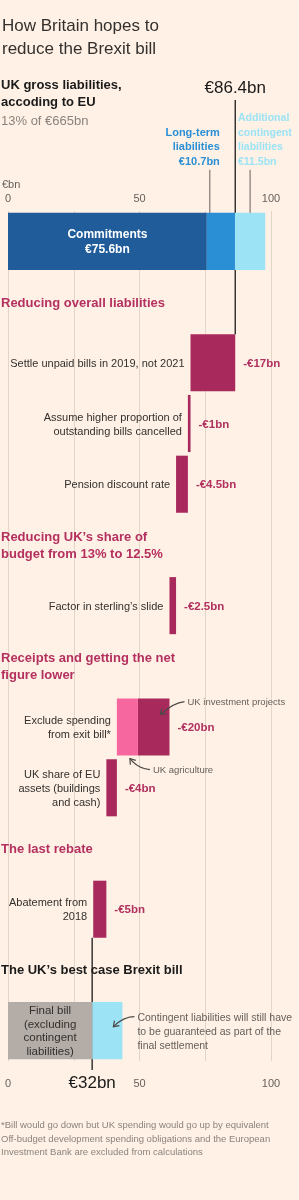 The image size is (299, 1200). Describe the element at coordinates (130, 909) in the screenshot. I see `data-label: -€5bn` at that location.